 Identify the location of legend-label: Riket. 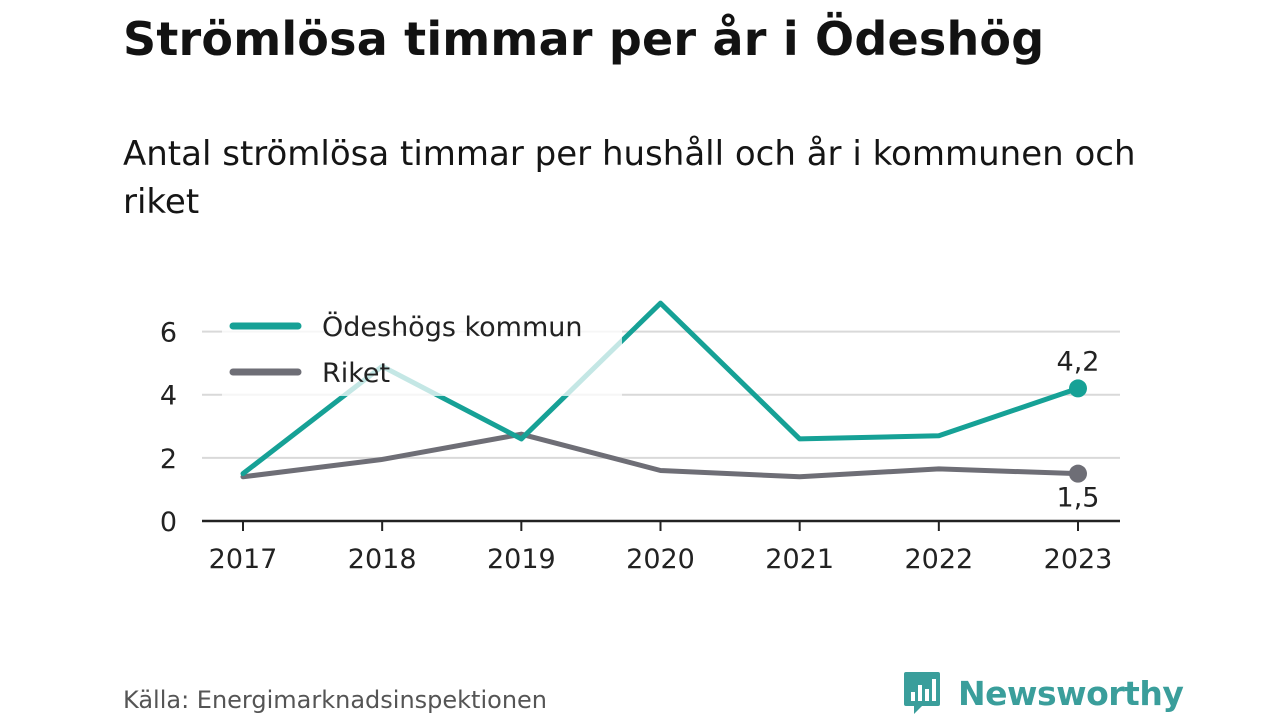
(356, 373).